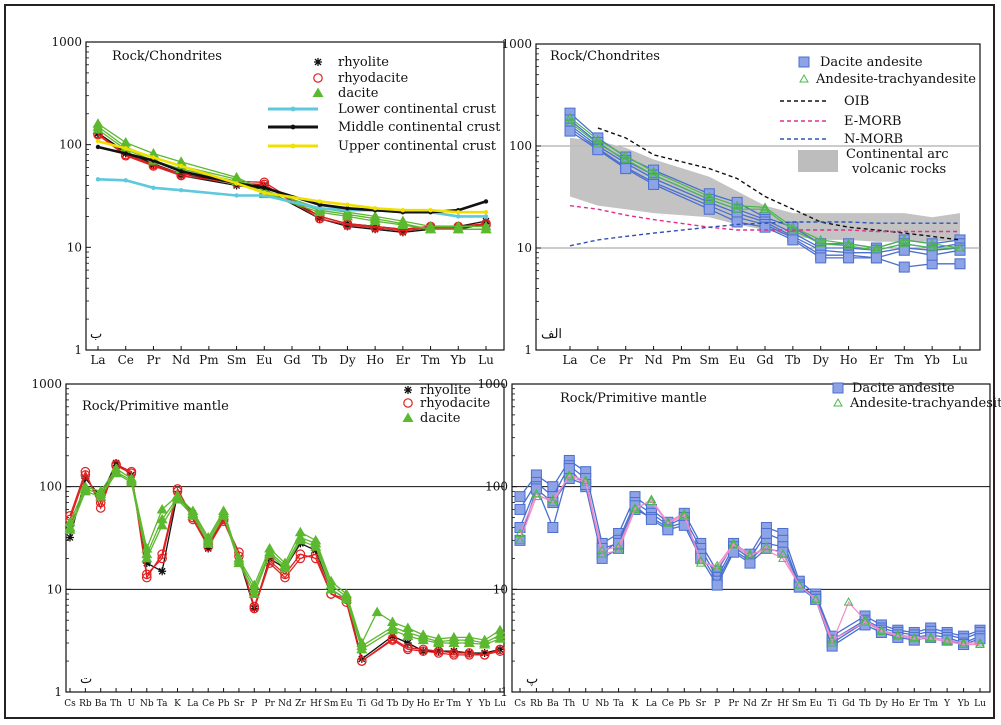 The height and width of the screenshot is (725, 1001). I want to click on legend-item: Andesite-trachyandesite, so click(887, 79).